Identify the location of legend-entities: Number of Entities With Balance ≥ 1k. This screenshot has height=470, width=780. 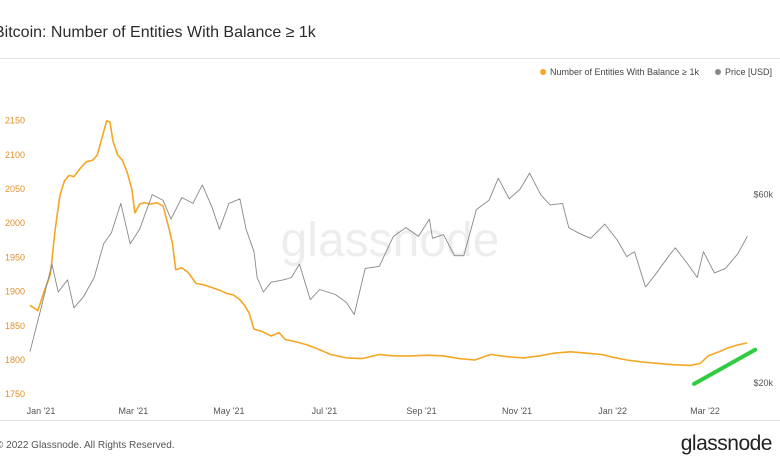
(620, 72).